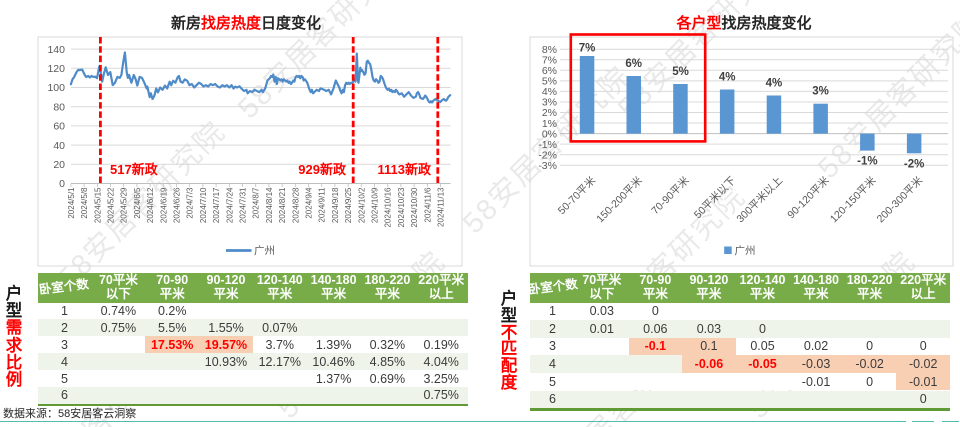 This screenshot has width=960, height=427. Describe the element at coordinates (56, 50) in the screenshot. I see `svg-text: 140` at that location.